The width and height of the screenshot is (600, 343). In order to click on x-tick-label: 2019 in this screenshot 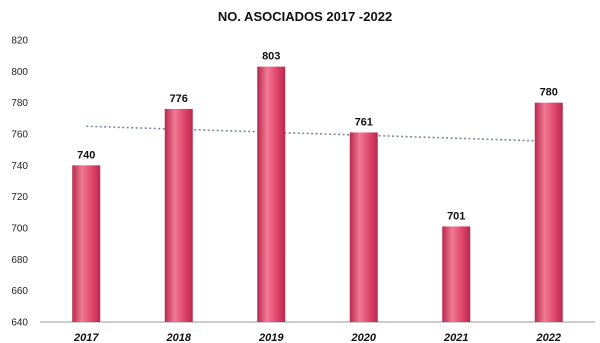, I will do `click(271, 337)`.